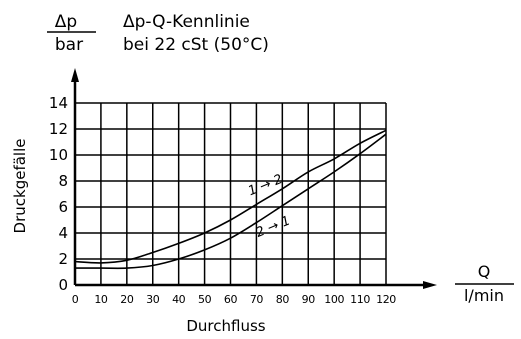  What do you see at coordinates (309, 299) in the screenshot?
I see `x-tick-label: 90` at bounding box center [309, 299].